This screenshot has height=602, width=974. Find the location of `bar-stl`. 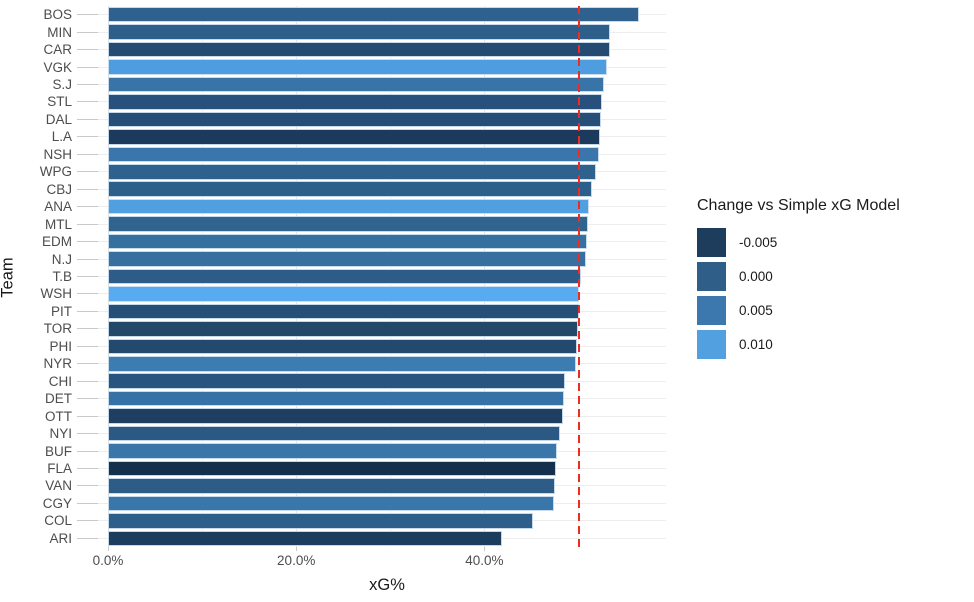

bar-stl is located at coordinates (355, 102).